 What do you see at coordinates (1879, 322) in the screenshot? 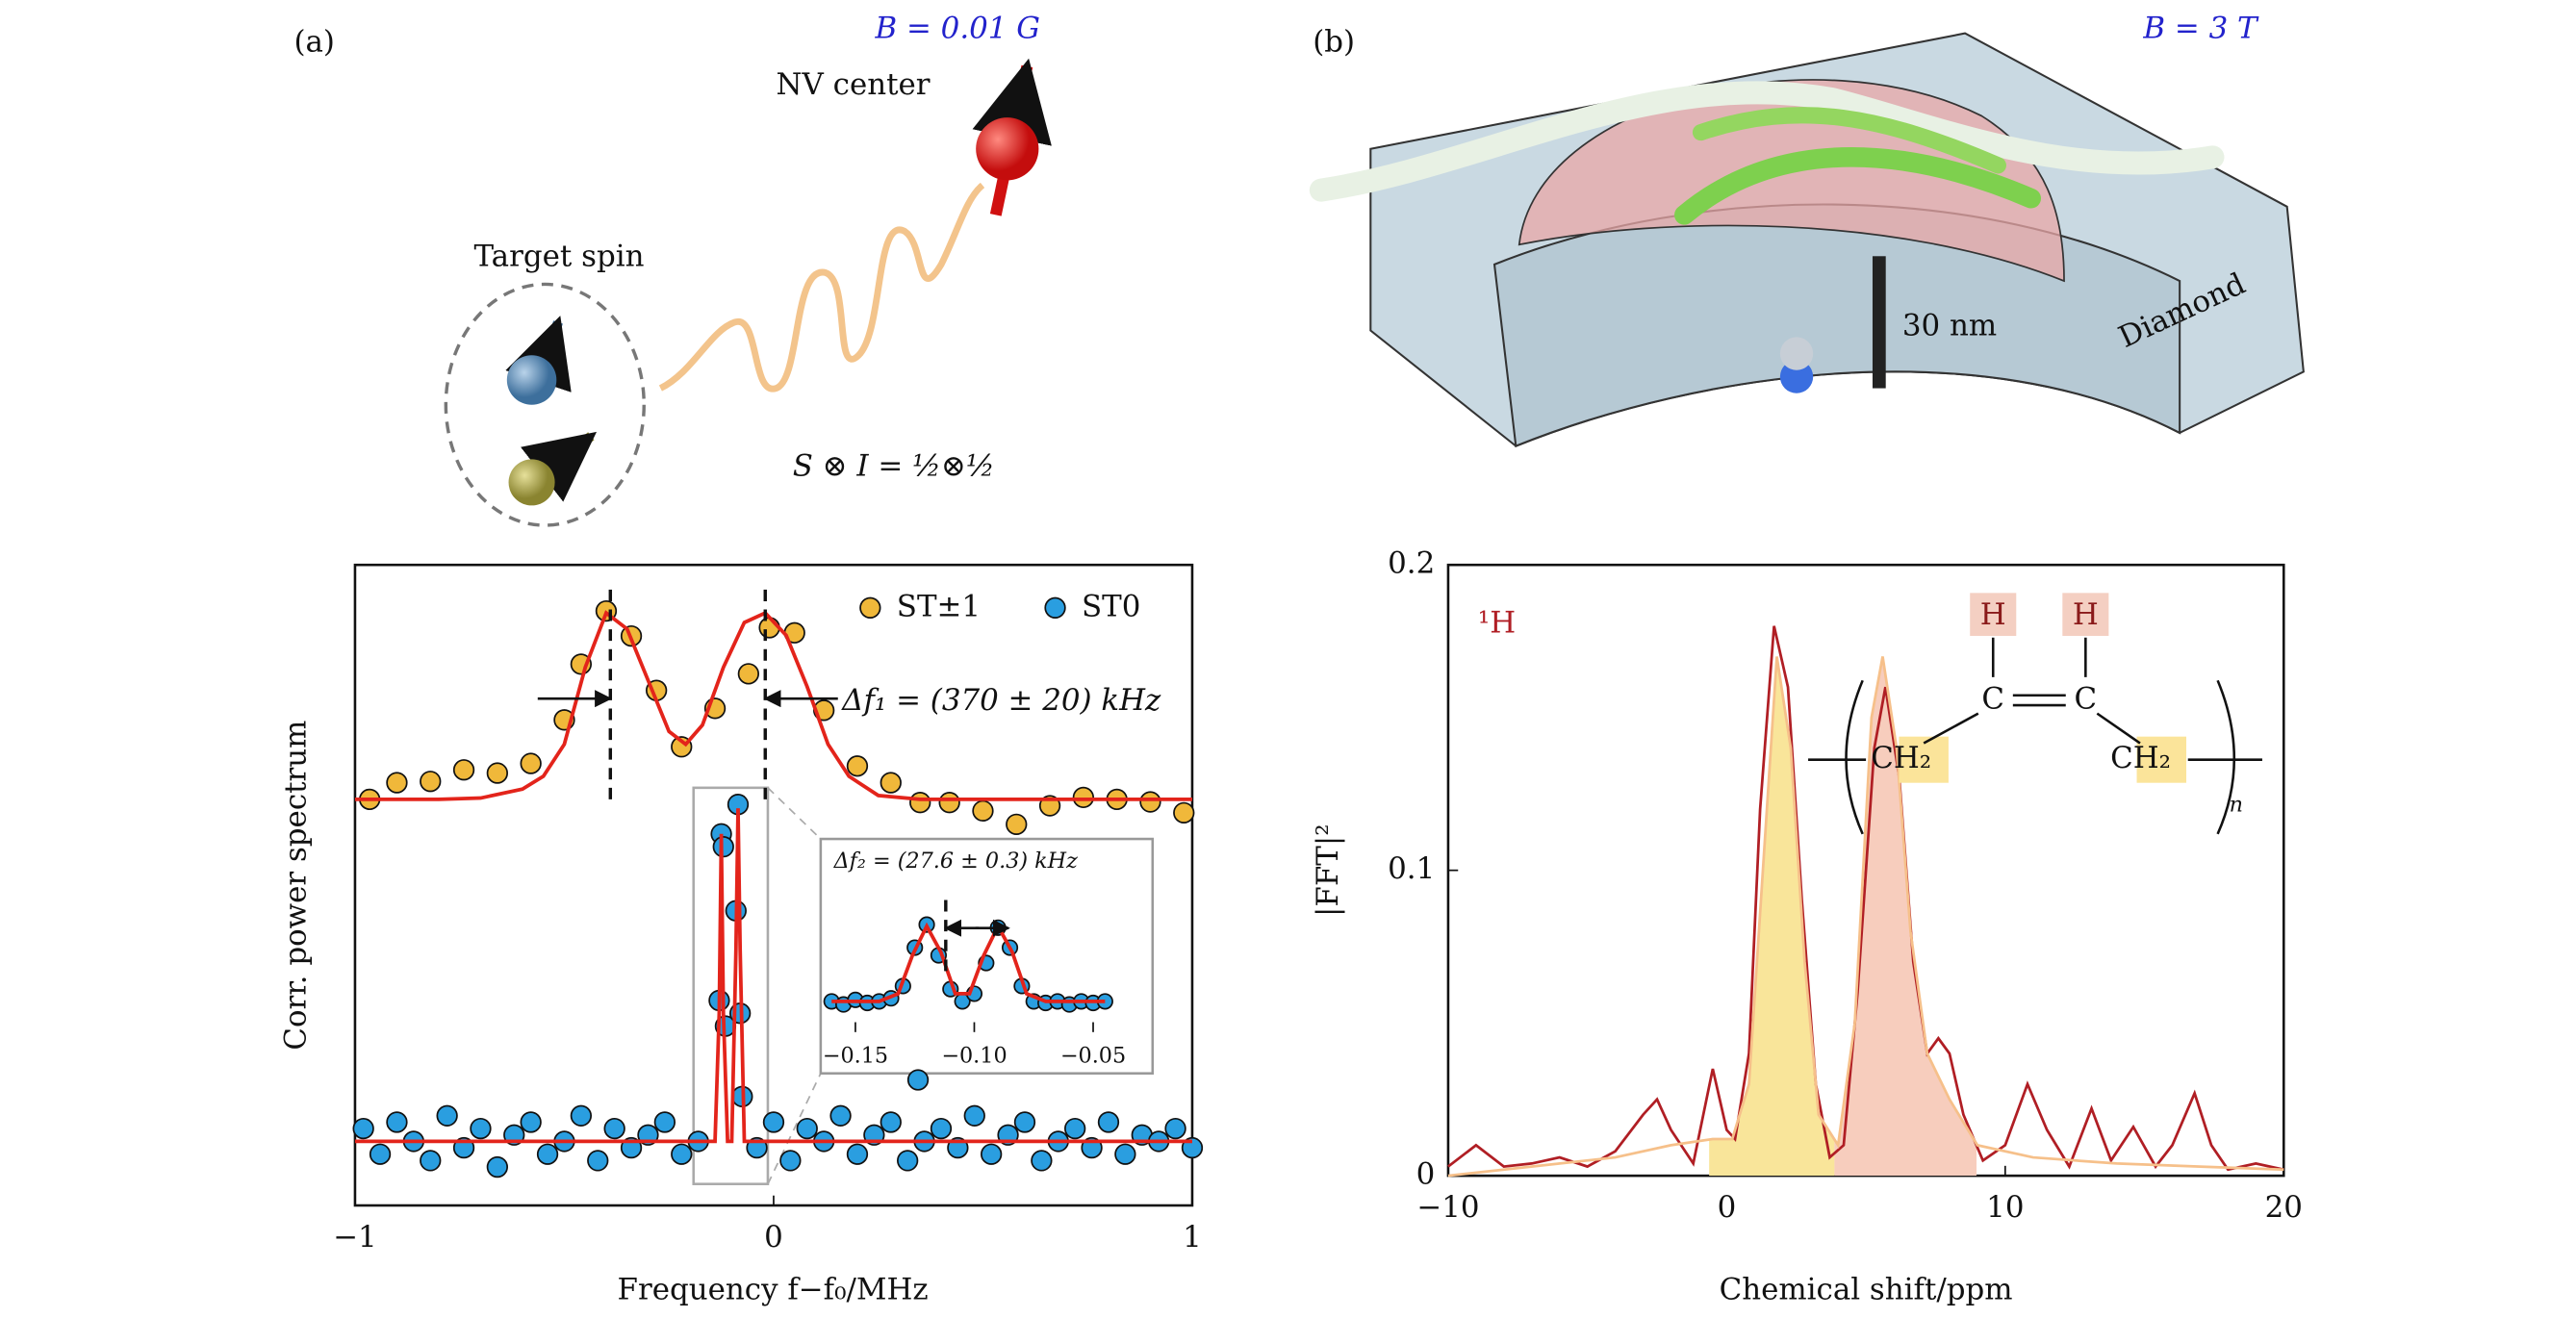
I see `scale-bar` at bounding box center [1879, 322].